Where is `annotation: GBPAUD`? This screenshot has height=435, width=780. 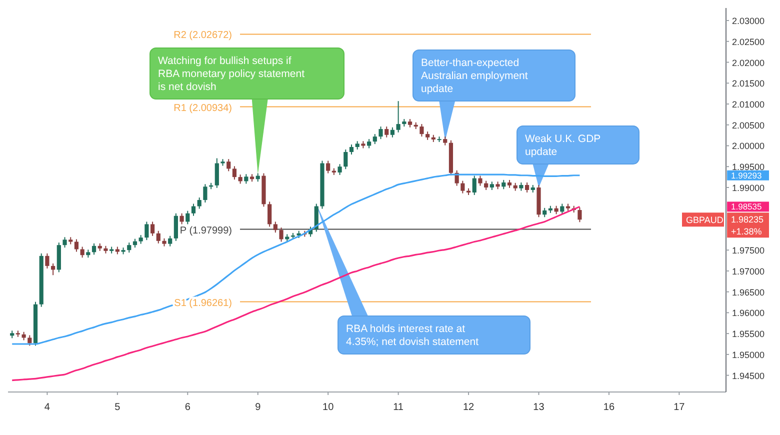
annotation: GBPAUD is located at coordinates (705, 220).